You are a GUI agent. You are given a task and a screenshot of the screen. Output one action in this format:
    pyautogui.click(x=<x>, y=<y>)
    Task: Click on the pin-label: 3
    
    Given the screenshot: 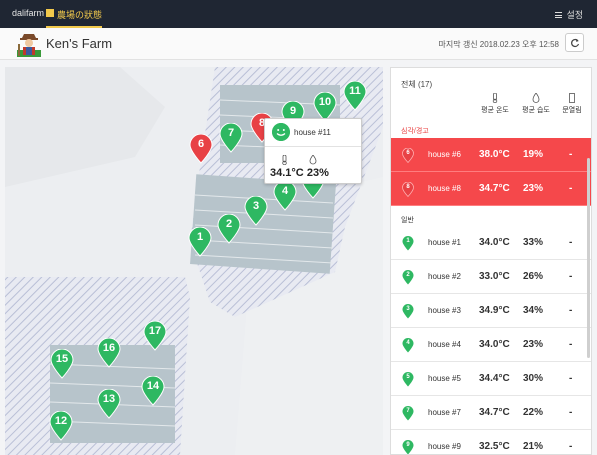 What is the action you would take?
    pyautogui.click(x=256, y=206)
    